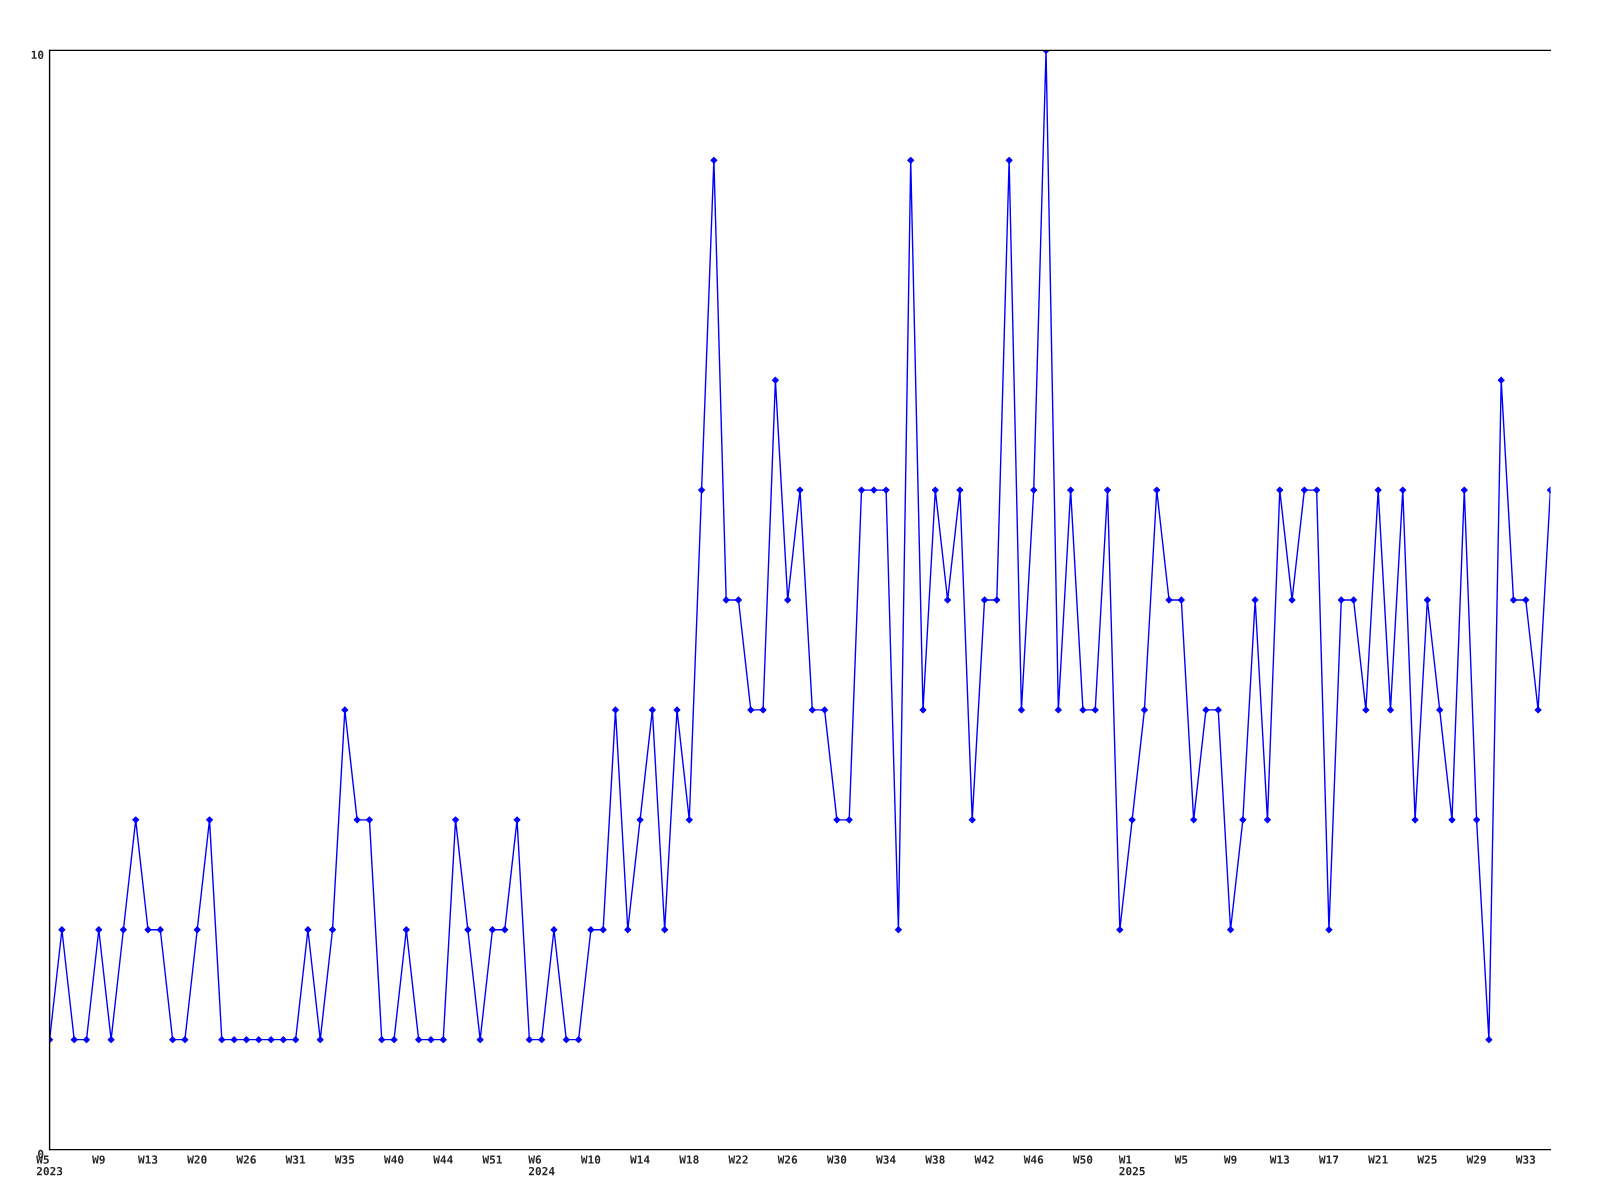 The height and width of the screenshot is (1200, 1600). What do you see at coordinates (295, 1159) in the screenshot?
I see `x-tick-label: W31` at bounding box center [295, 1159].